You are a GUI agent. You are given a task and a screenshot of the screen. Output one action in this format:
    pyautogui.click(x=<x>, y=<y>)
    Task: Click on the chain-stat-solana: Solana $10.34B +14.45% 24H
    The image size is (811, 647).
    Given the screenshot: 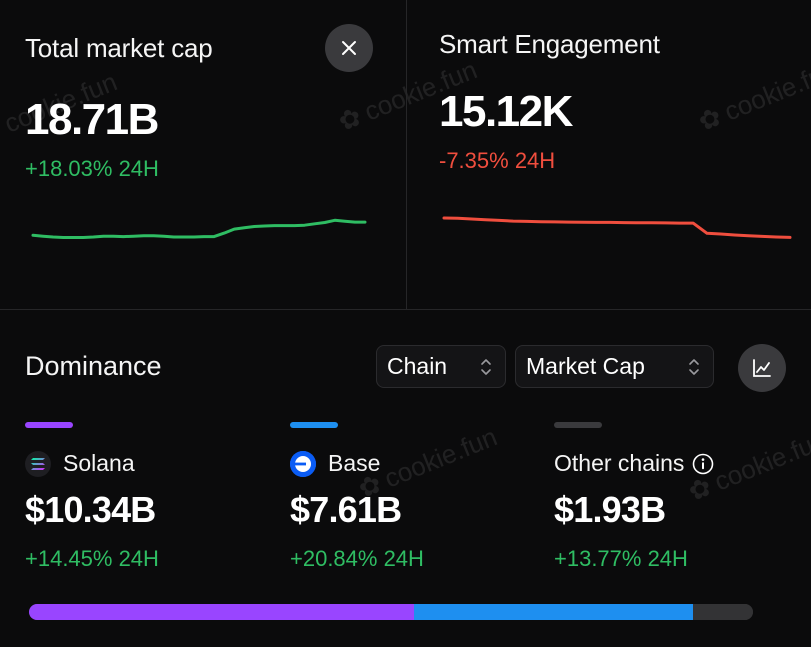 What is the action you would take?
    pyautogui.click(x=145, y=496)
    